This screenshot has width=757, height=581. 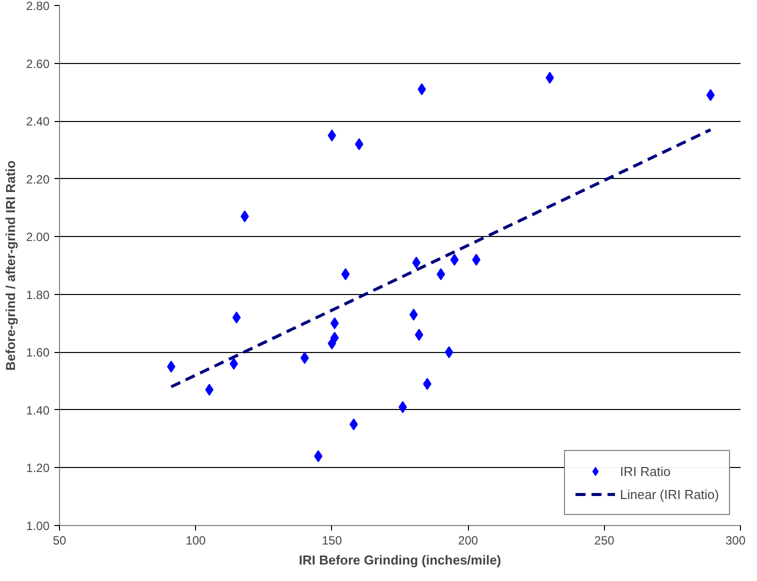 I want to click on y-tick-label: 1.40, so click(x=38, y=410).